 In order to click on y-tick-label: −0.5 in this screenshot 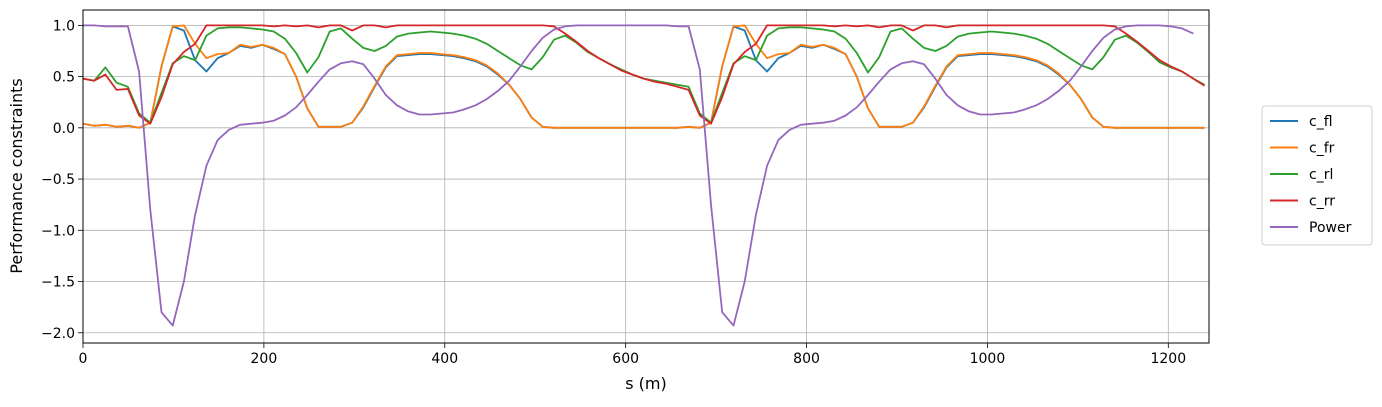, I will do `click(58, 180)`.